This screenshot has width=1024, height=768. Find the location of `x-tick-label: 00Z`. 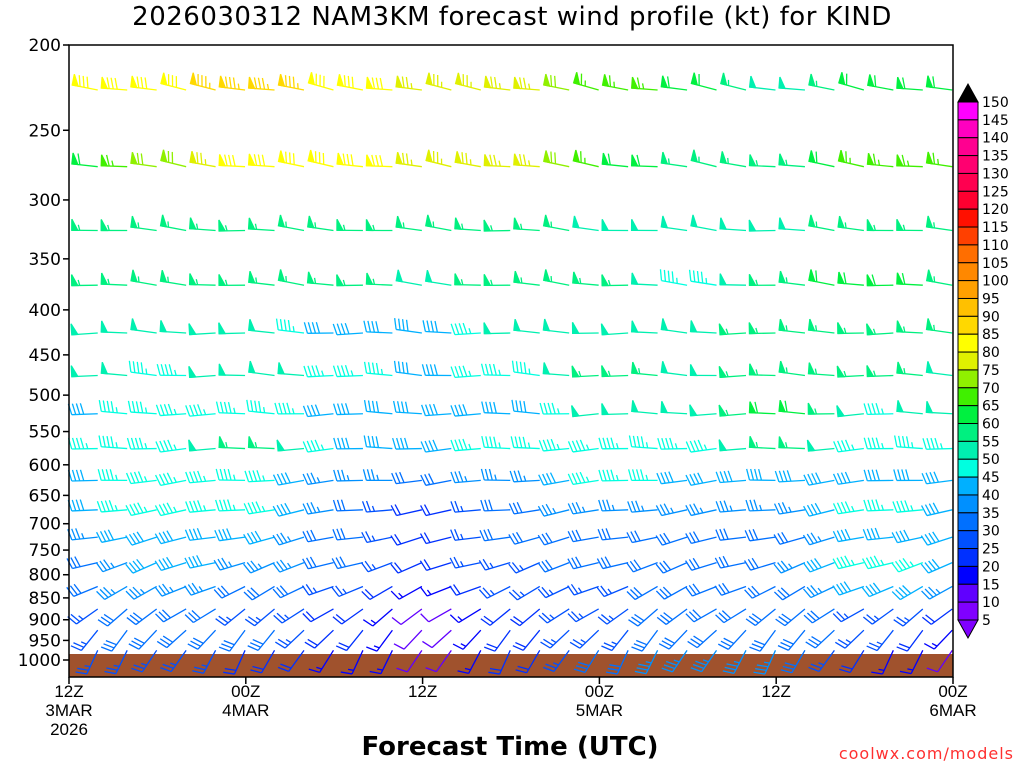

x-tick-label: 00Z is located at coordinates (952, 691).